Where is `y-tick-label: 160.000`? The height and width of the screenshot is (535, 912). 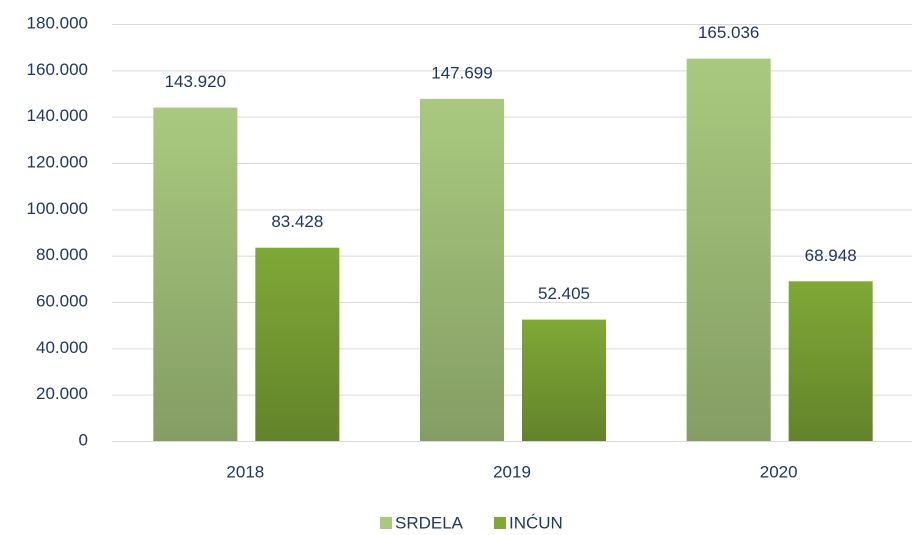
y-tick-label: 160.000 is located at coordinates (57, 69).